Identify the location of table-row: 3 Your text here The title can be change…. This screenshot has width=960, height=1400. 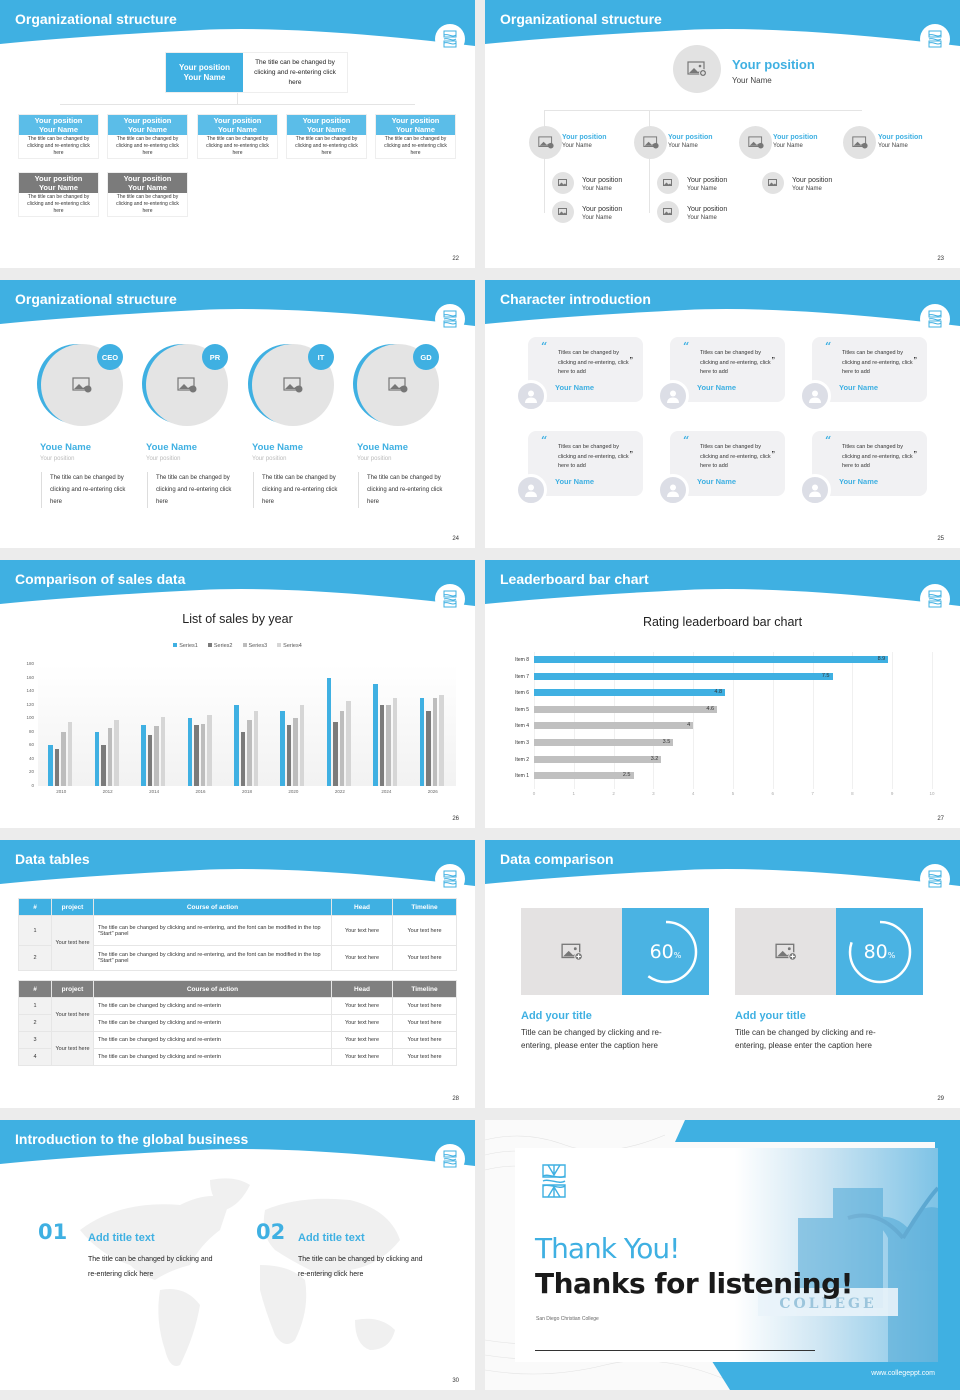
(237, 1048).